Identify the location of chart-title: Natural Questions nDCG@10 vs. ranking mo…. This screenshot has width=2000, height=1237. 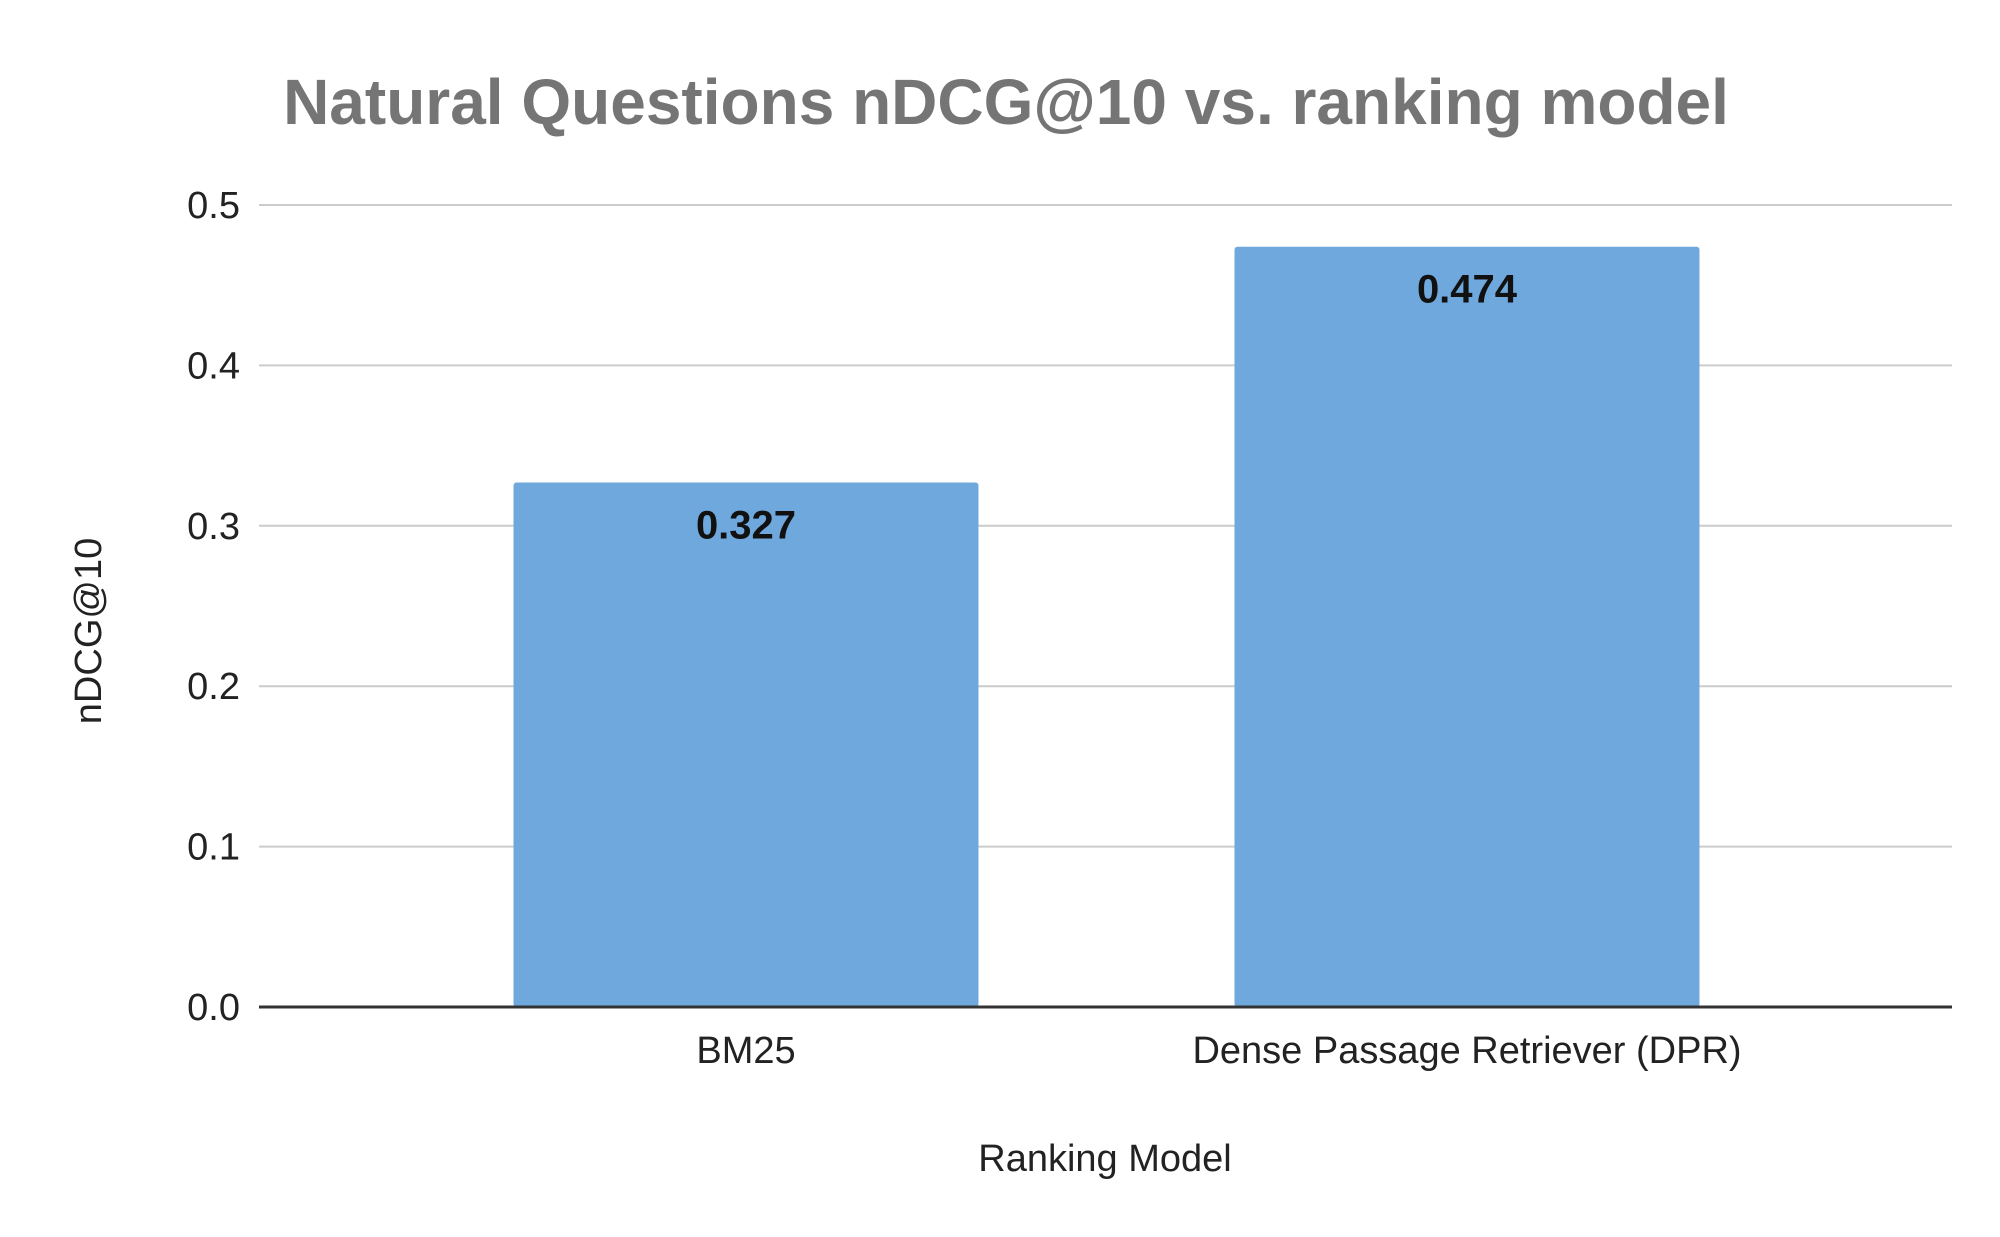
(1006, 102).